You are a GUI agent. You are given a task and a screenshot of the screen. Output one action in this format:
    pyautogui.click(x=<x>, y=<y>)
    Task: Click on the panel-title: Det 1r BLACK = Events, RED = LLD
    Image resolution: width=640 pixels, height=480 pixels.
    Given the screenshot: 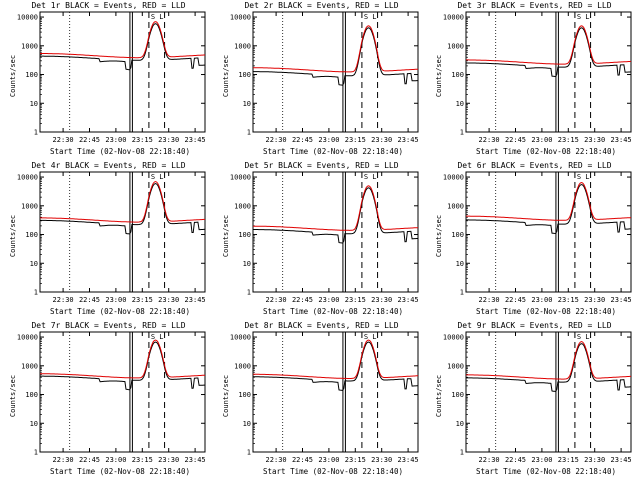 What is the action you would take?
    pyautogui.click(x=108, y=5)
    